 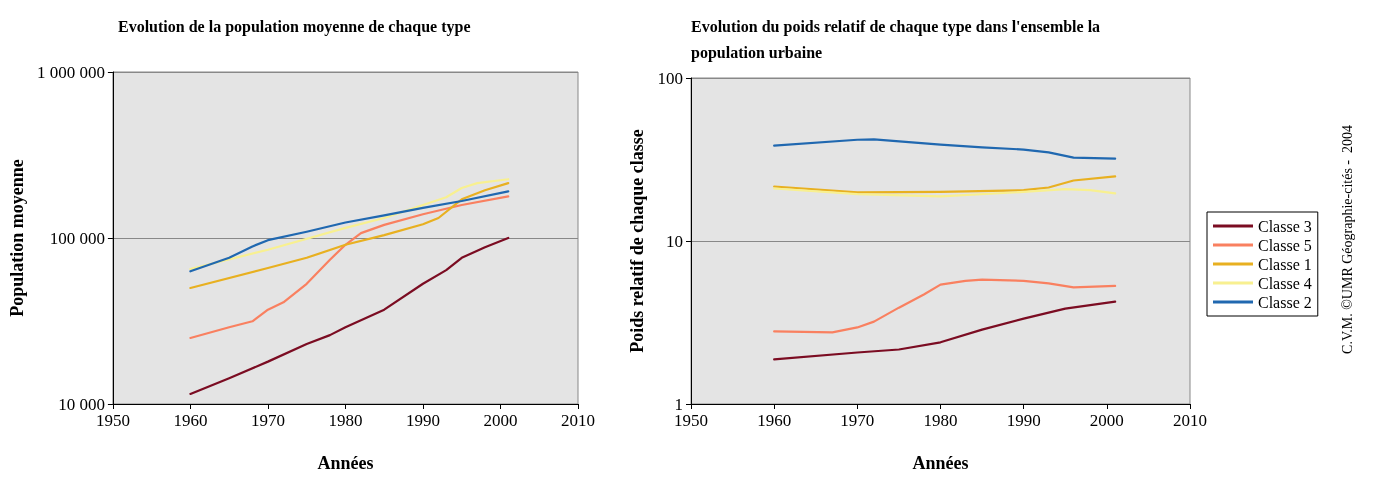 I want to click on y-tick-label: 1 000 000, so click(x=70, y=72).